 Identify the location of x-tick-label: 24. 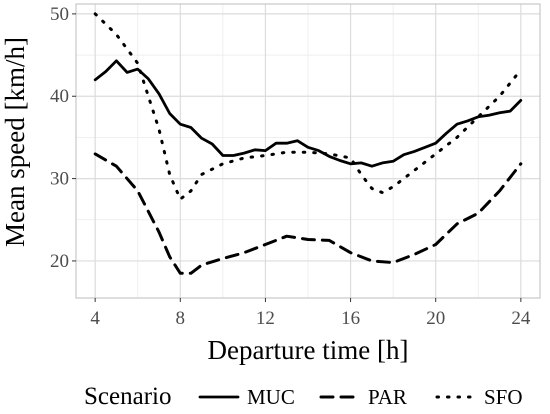
(521, 318).